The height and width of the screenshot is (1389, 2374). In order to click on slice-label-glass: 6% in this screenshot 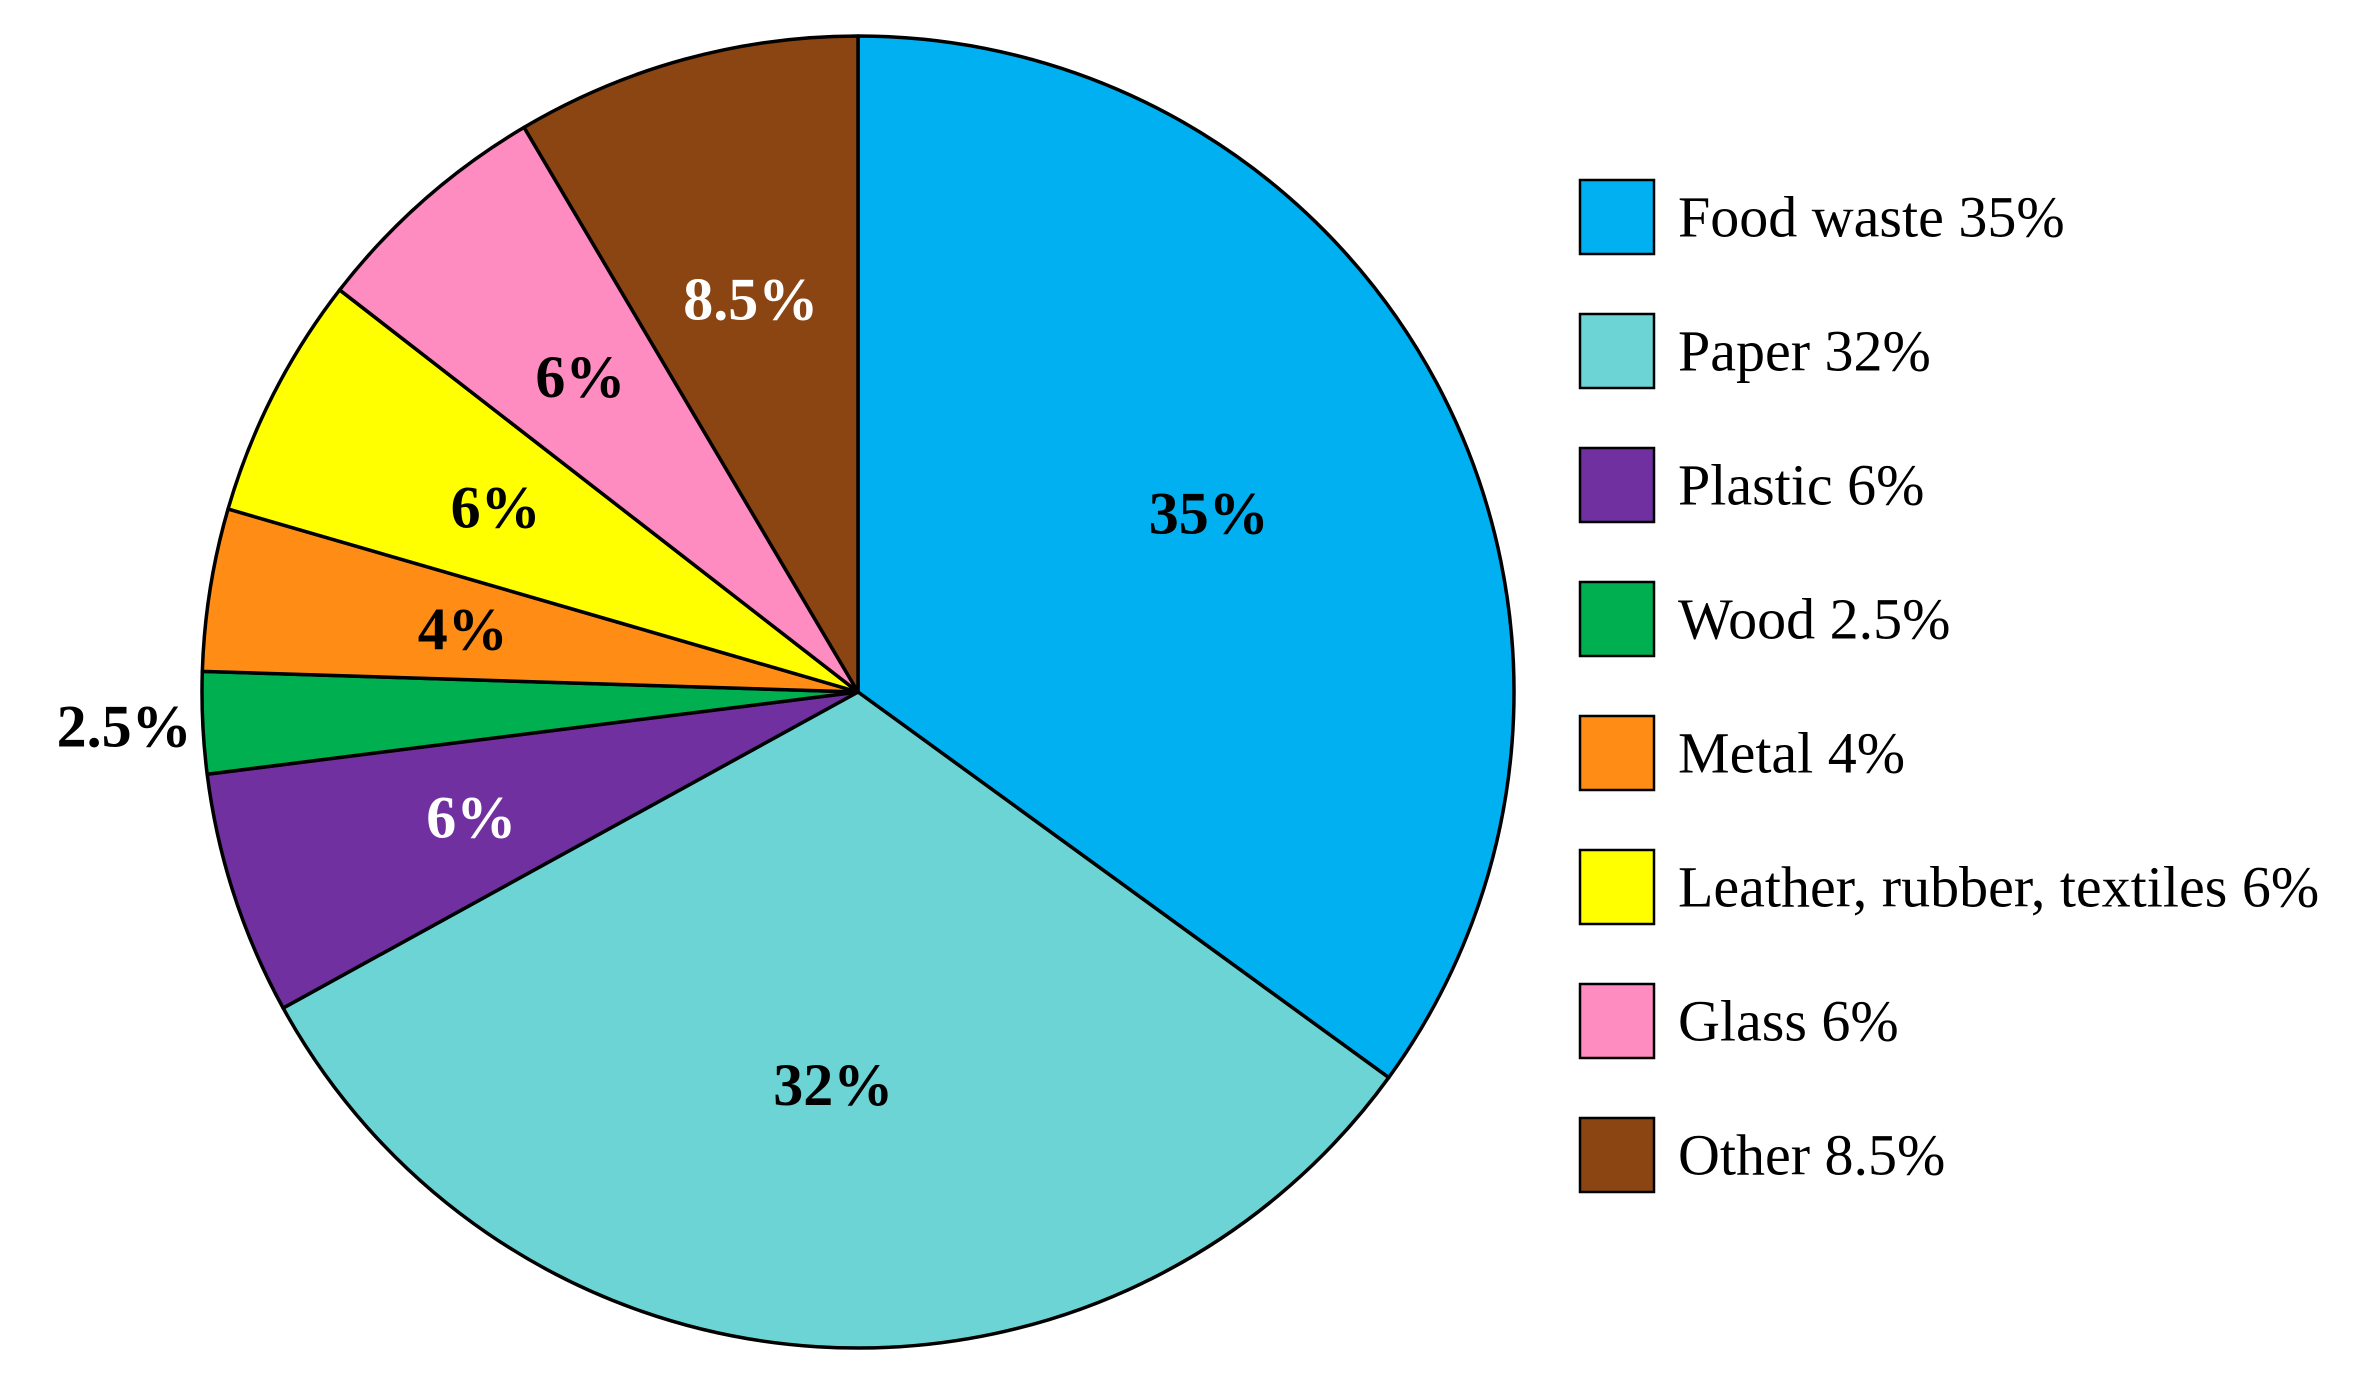, I will do `click(580, 377)`.